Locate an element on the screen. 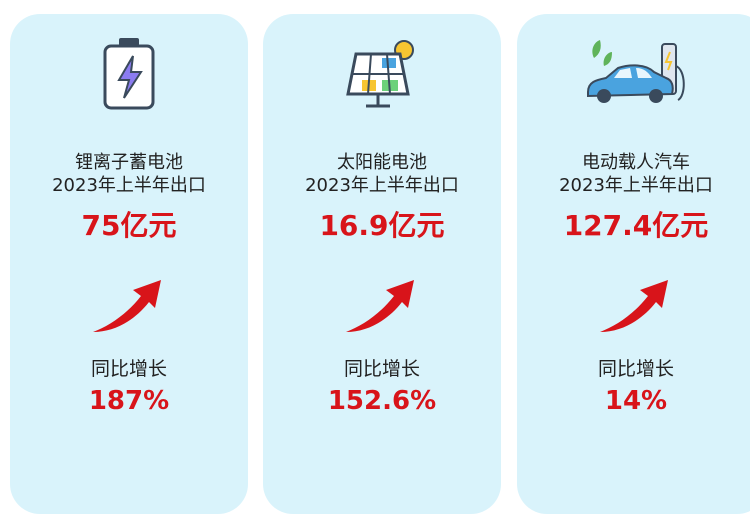 Image resolution: width=750 pixels, height=514 pixels. growth: 14% is located at coordinates (636, 401).